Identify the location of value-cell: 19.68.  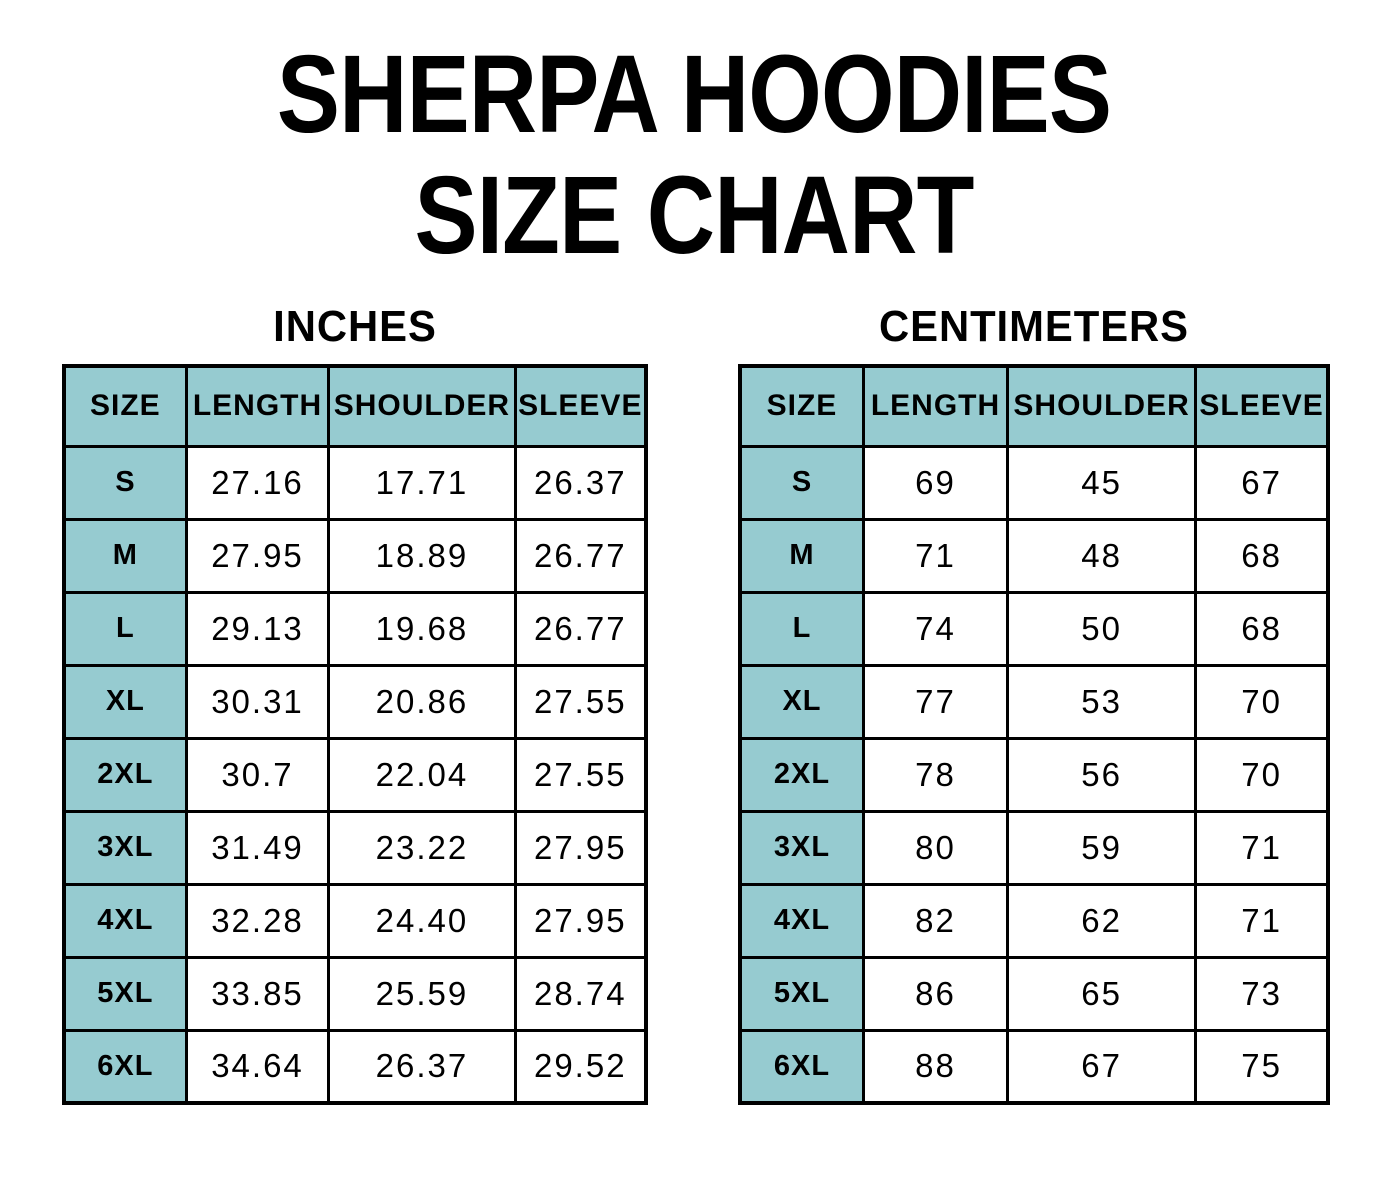
(422, 628).